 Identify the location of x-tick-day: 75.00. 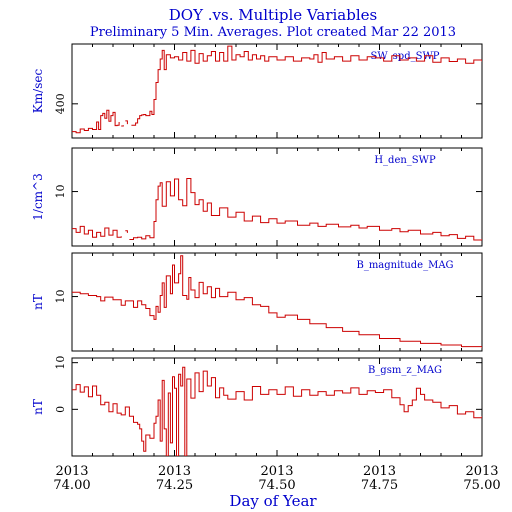
(481, 485).